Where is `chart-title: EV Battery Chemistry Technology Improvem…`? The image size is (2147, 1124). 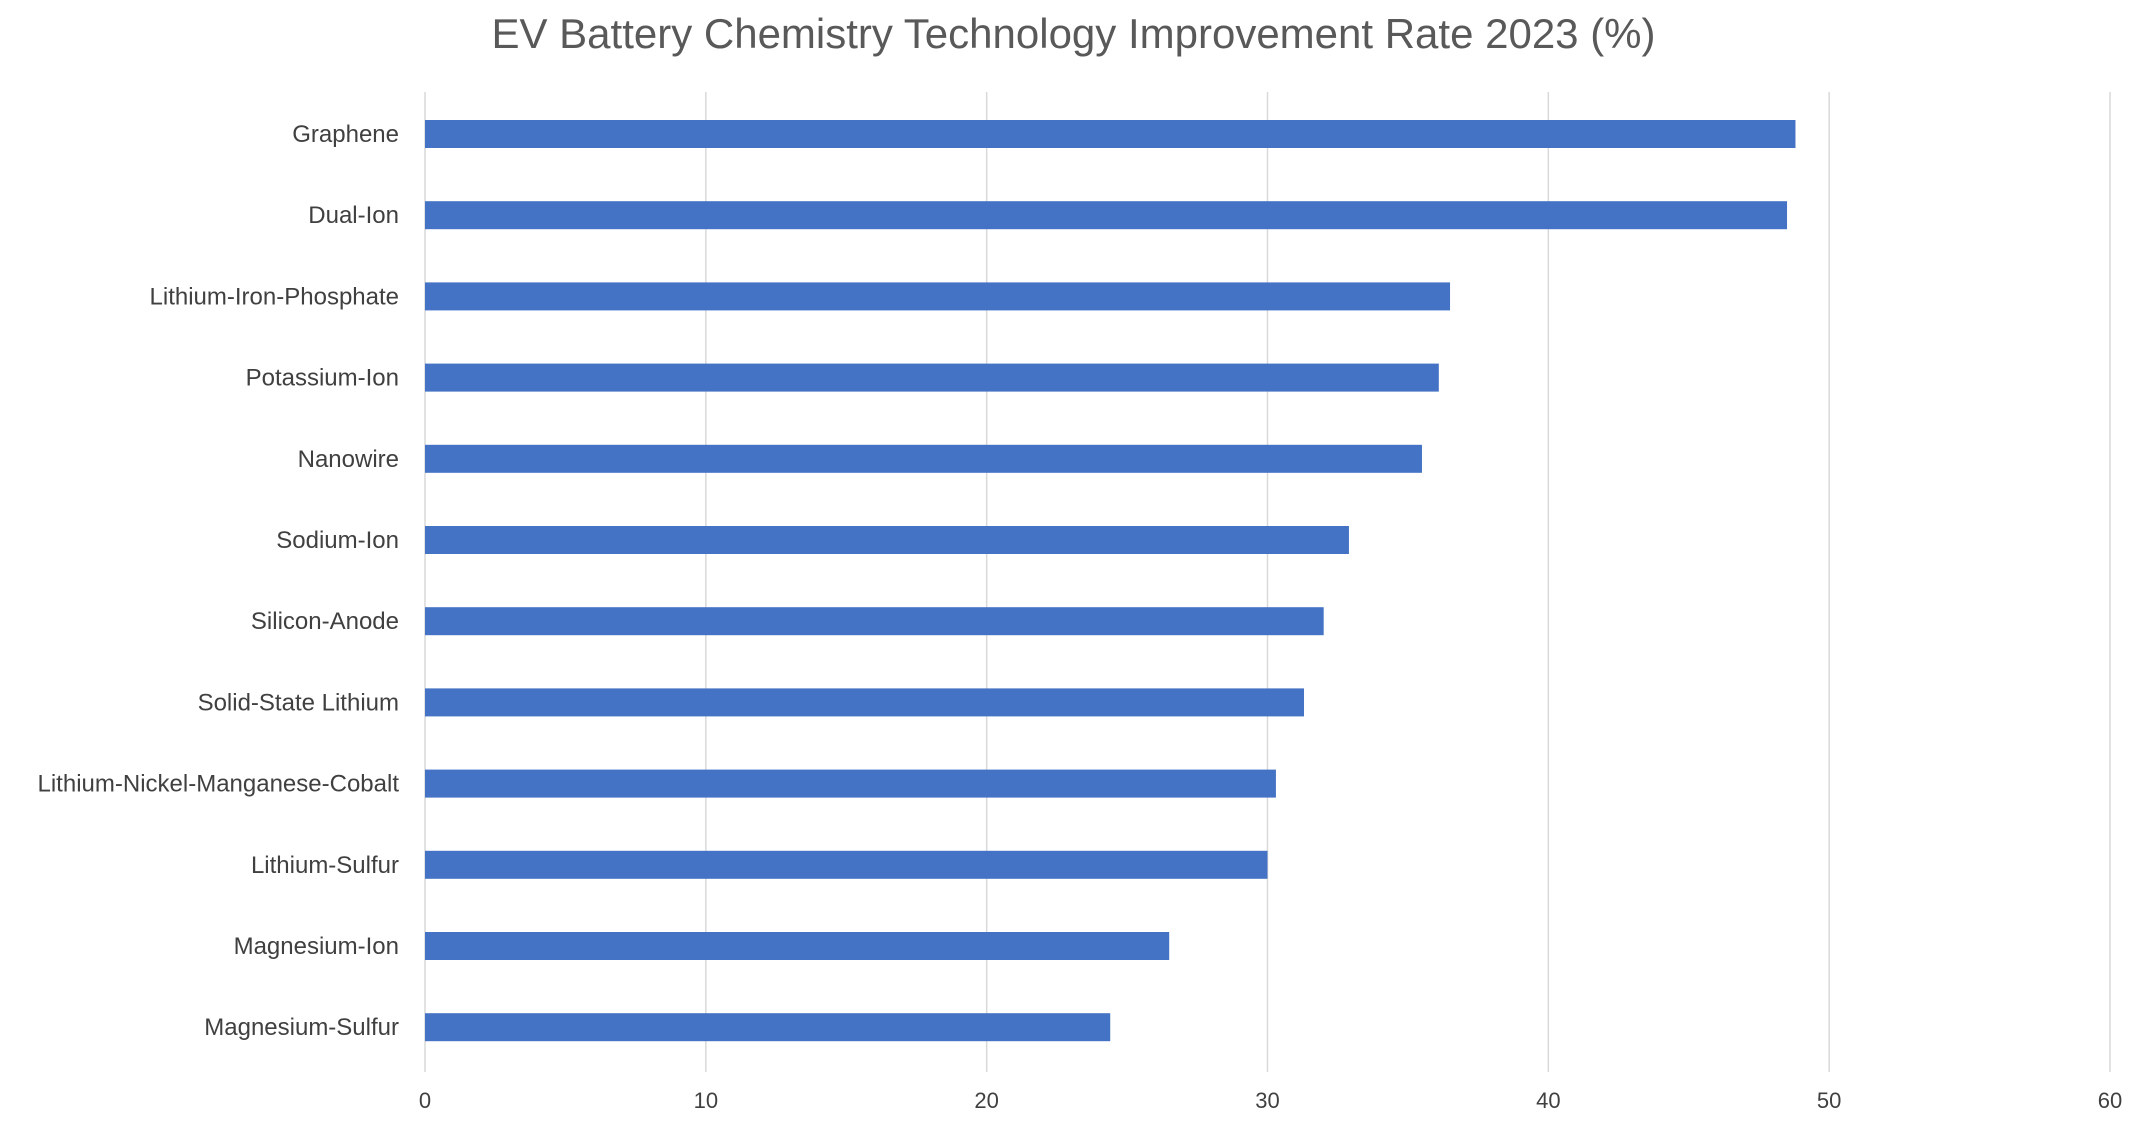
chart-title: EV Battery Chemistry Technology Improvem… is located at coordinates (1073, 33).